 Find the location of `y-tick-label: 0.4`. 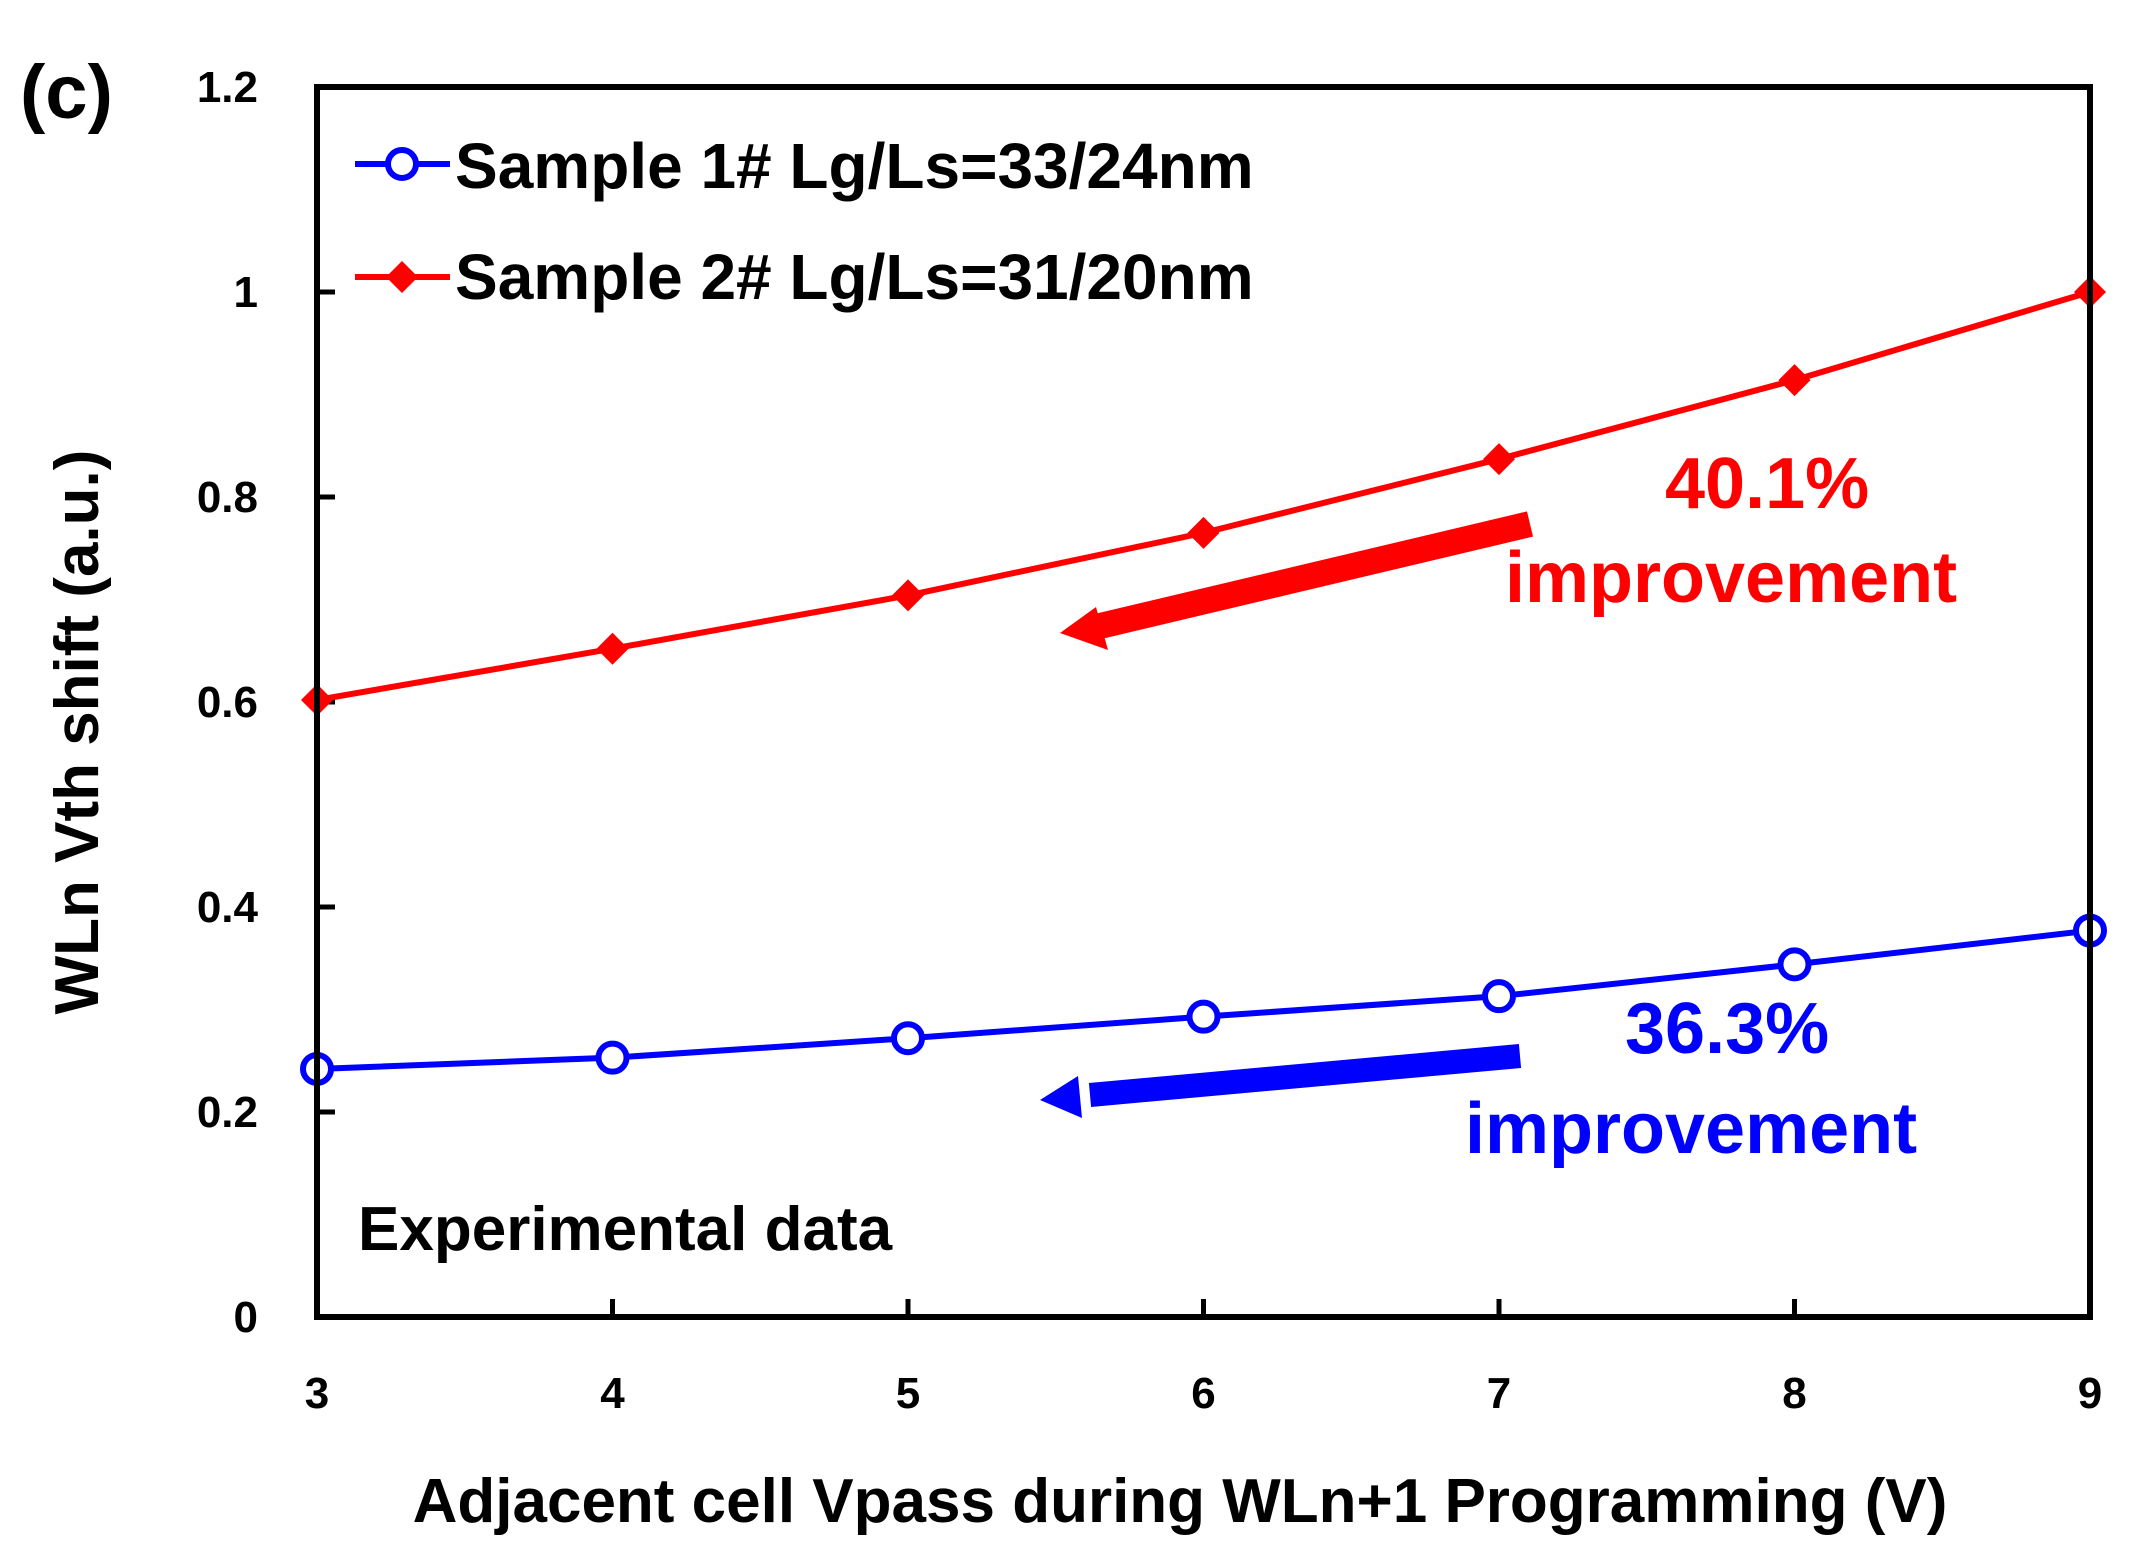

y-tick-label: 0.4 is located at coordinates (228, 907).